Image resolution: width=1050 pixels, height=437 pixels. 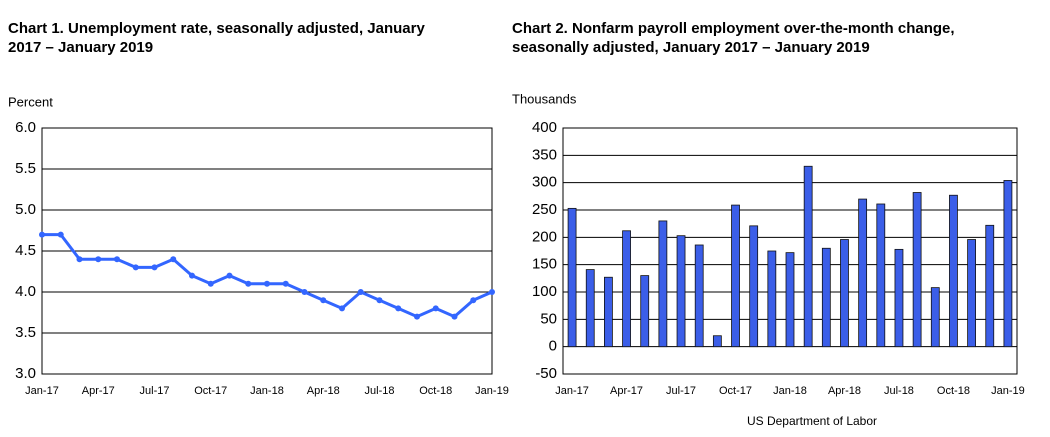 What do you see at coordinates (544, 154) in the screenshot?
I see `y-tick-label: 350` at bounding box center [544, 154].